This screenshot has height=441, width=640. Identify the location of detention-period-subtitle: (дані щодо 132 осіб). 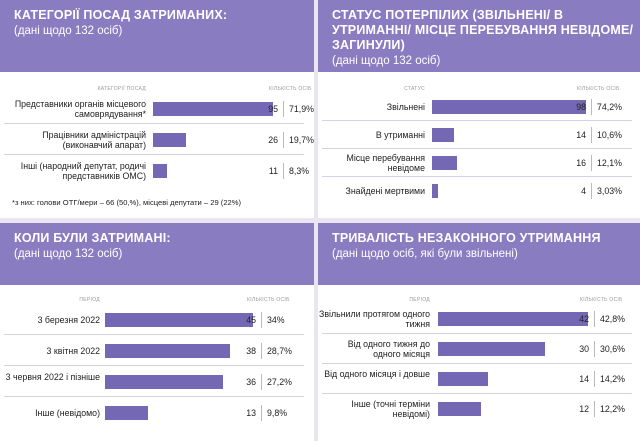
(68, 254).